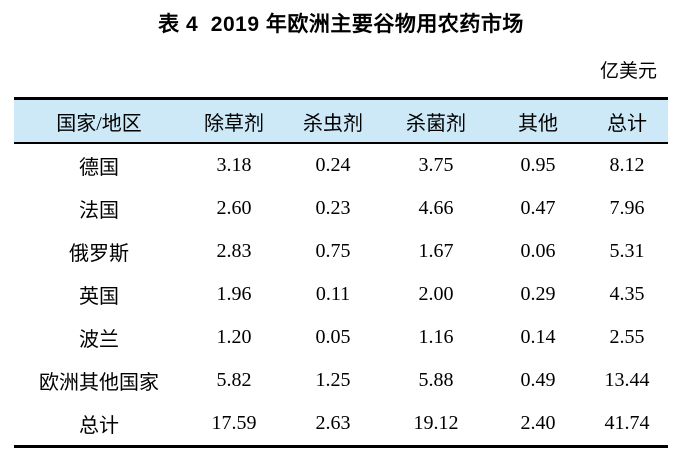  I want to click on table-cell: 0.05, so click(333, 337).